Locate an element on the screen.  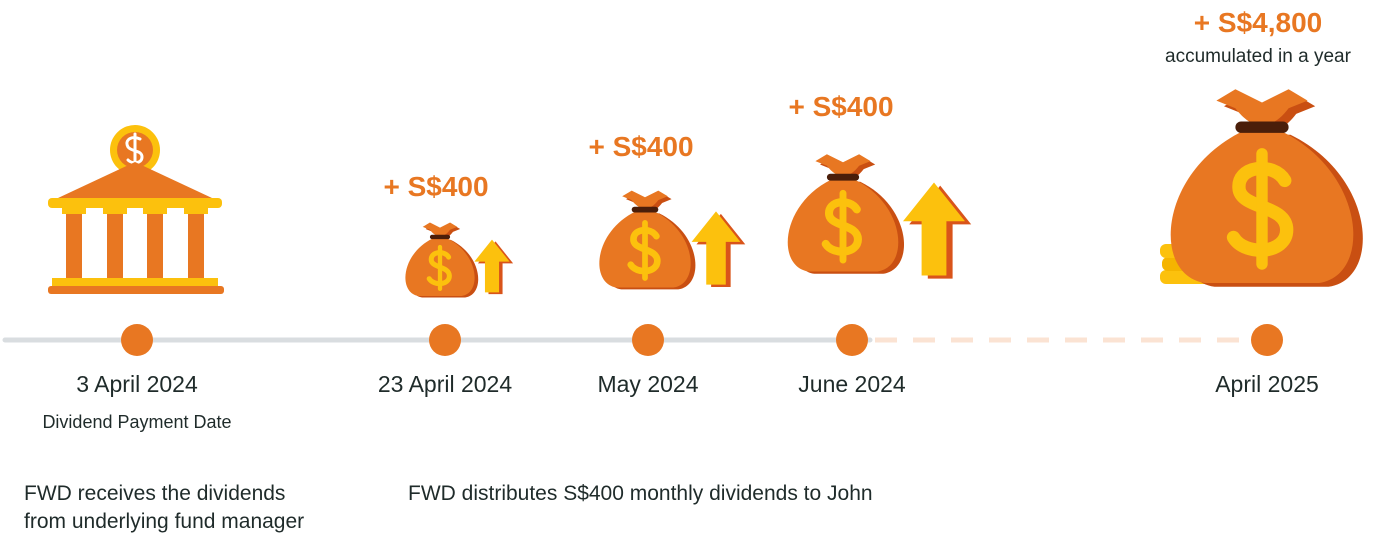
money-bag-large is located at coordinates (1267, 188).